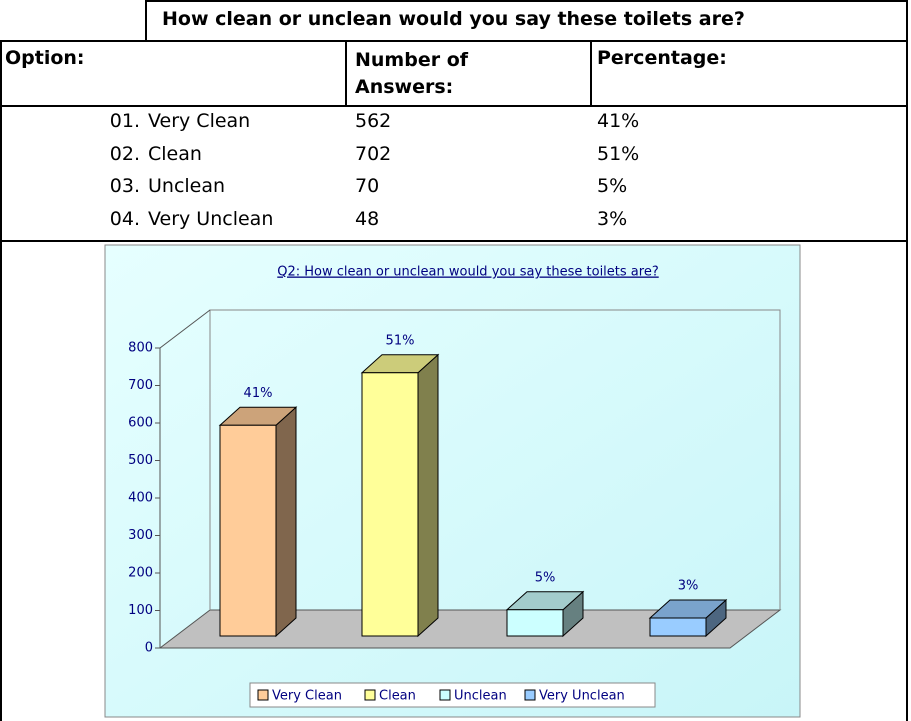 The image size is (911, 721). What do you see at coordinates (140, 573) in the screenshot?
I see `y-tick-label: 200` at bounding box center [140, 573].